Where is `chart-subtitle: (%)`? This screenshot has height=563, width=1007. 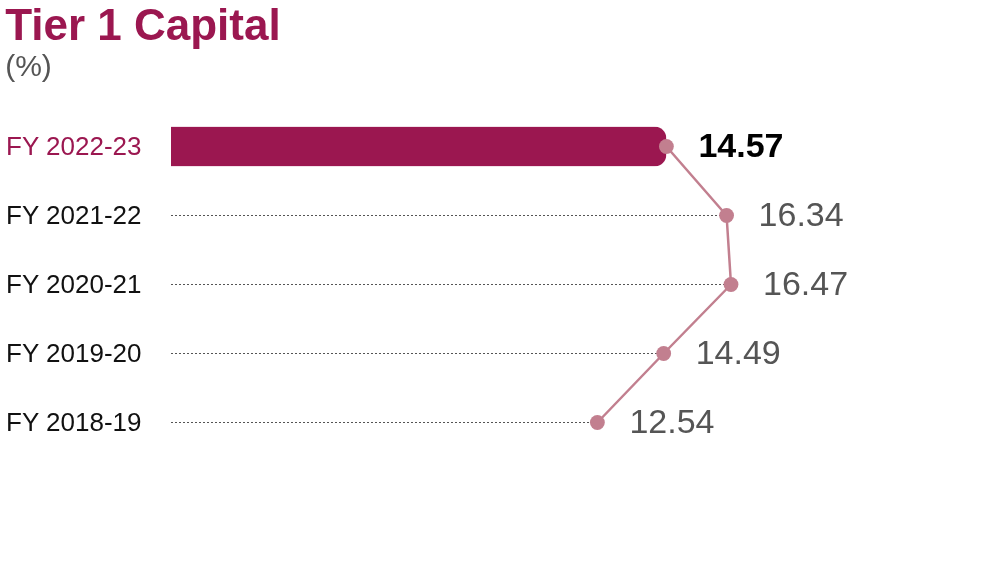 chart-subtitle: (%) is located at coordinates (28, 65).